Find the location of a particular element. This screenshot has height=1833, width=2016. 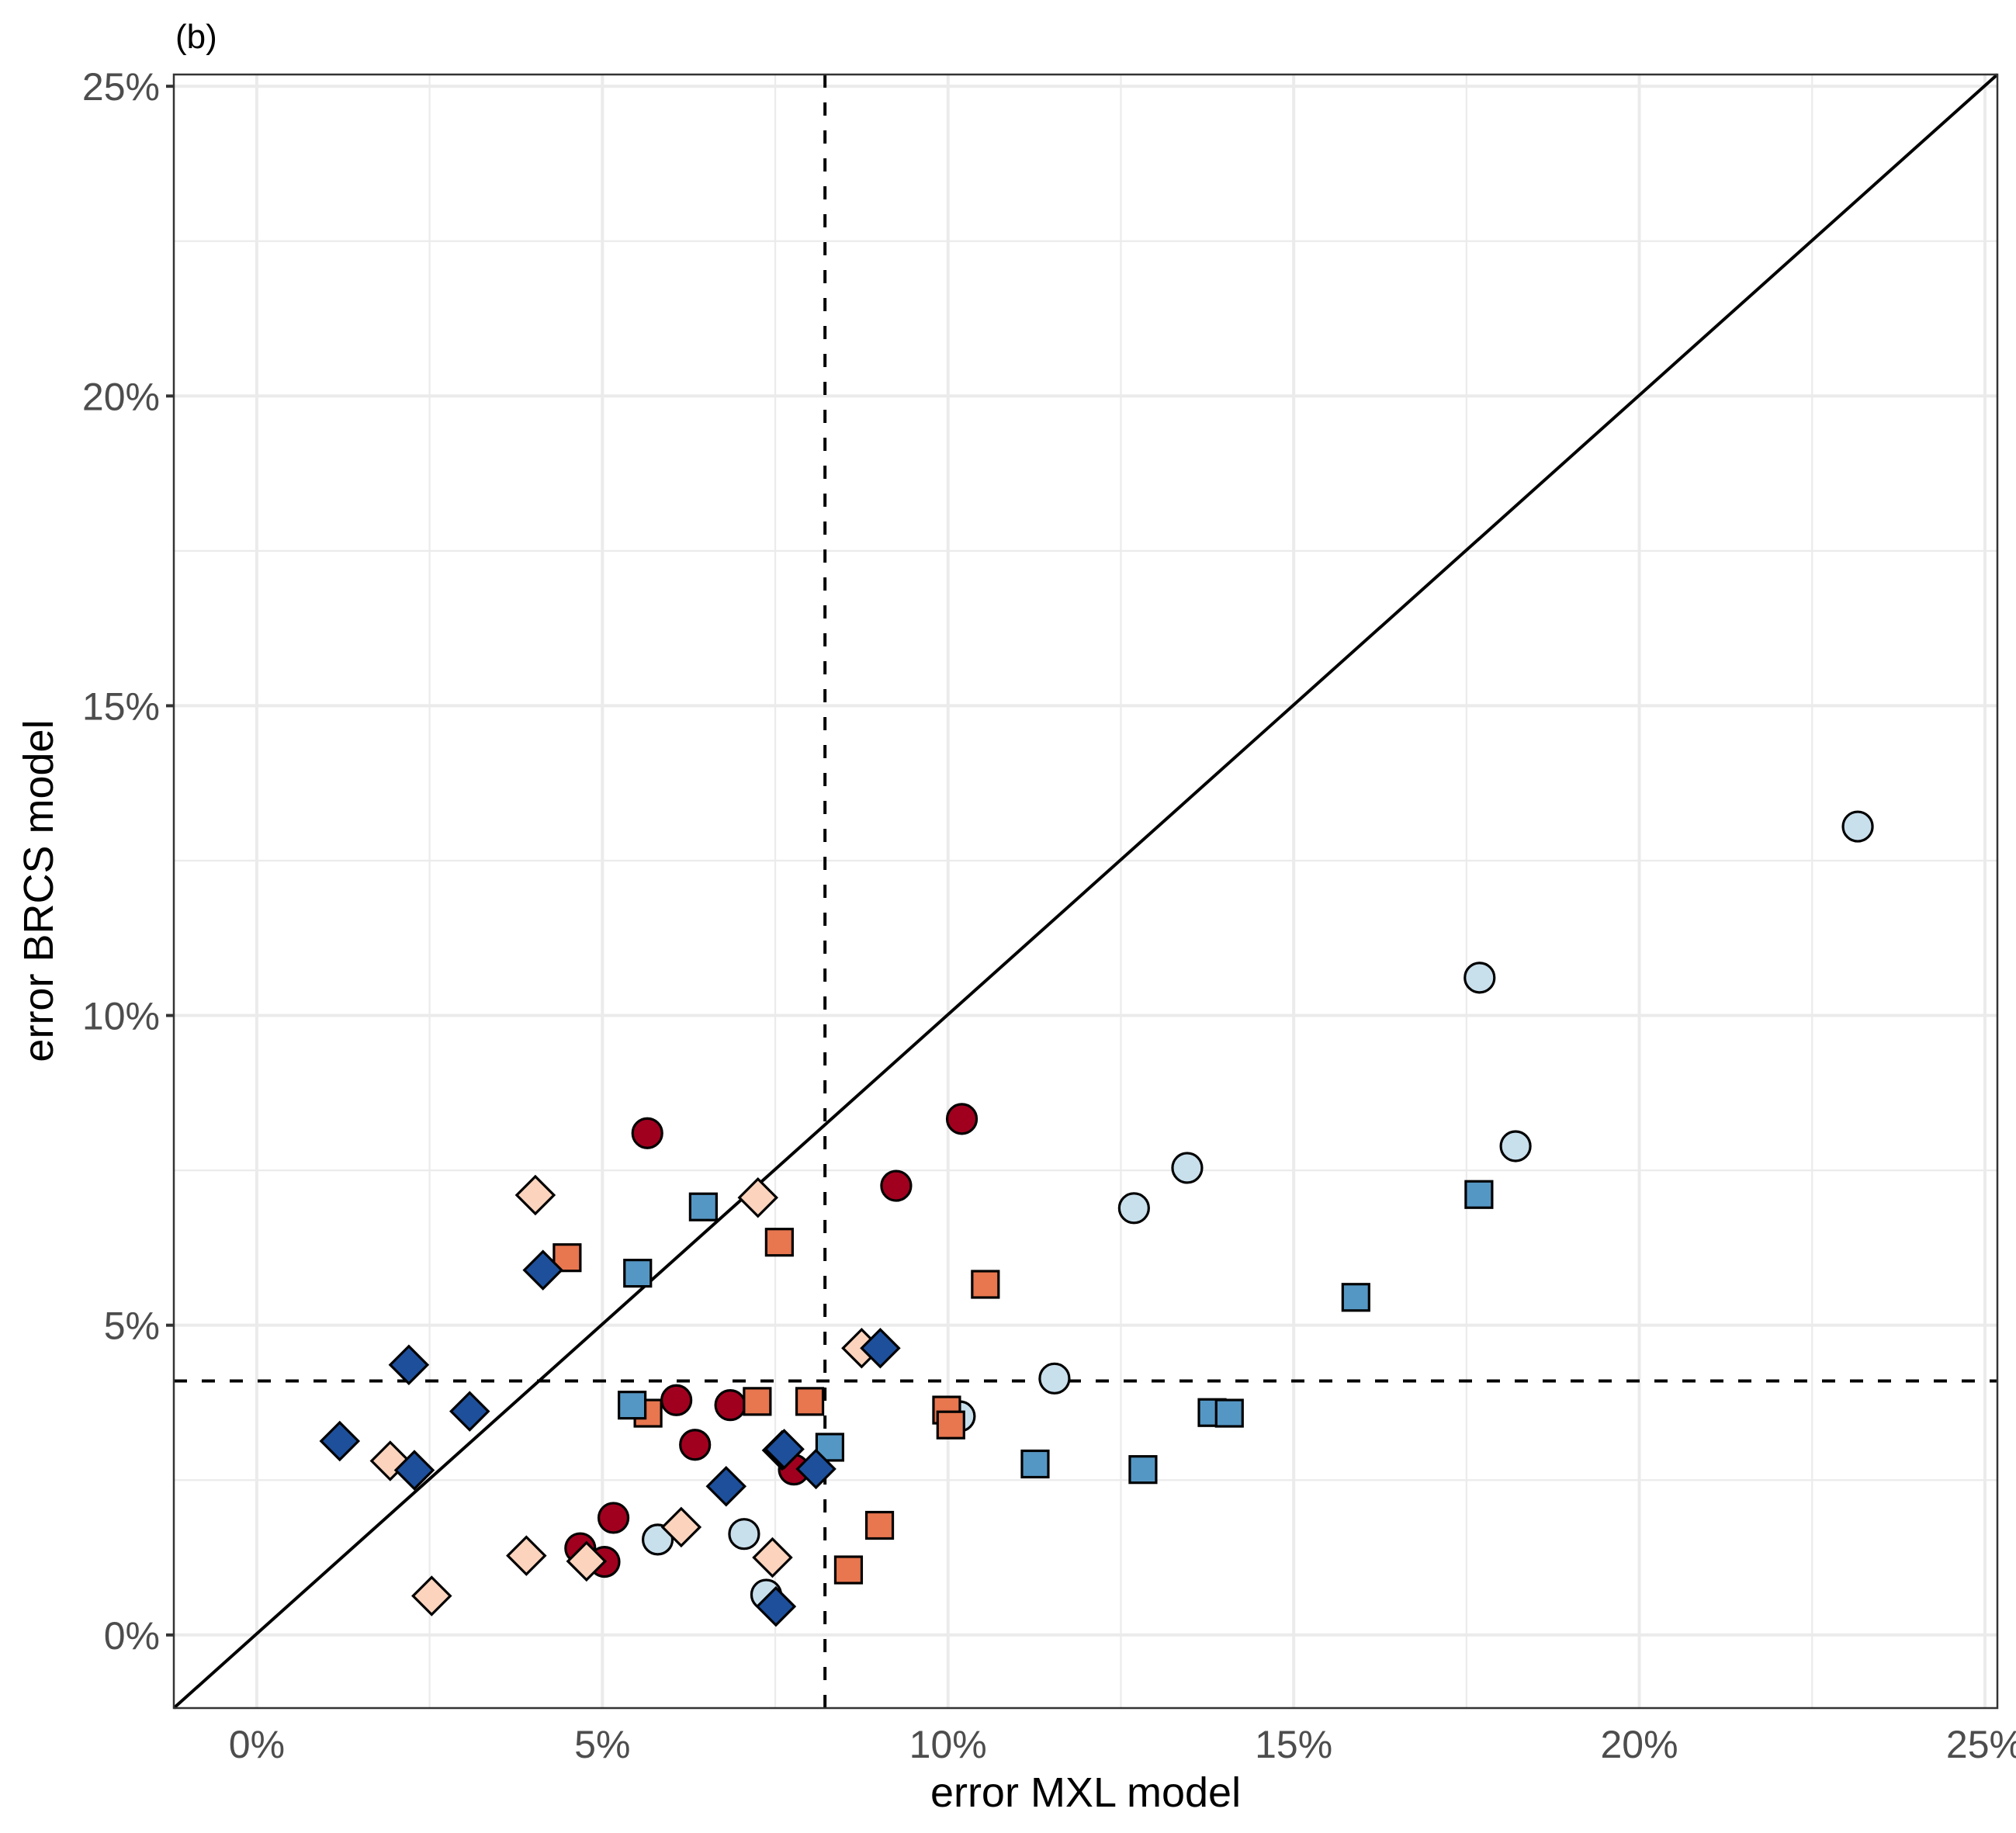

x-tick-label: 20% is located at coordinates (1640, 1745).